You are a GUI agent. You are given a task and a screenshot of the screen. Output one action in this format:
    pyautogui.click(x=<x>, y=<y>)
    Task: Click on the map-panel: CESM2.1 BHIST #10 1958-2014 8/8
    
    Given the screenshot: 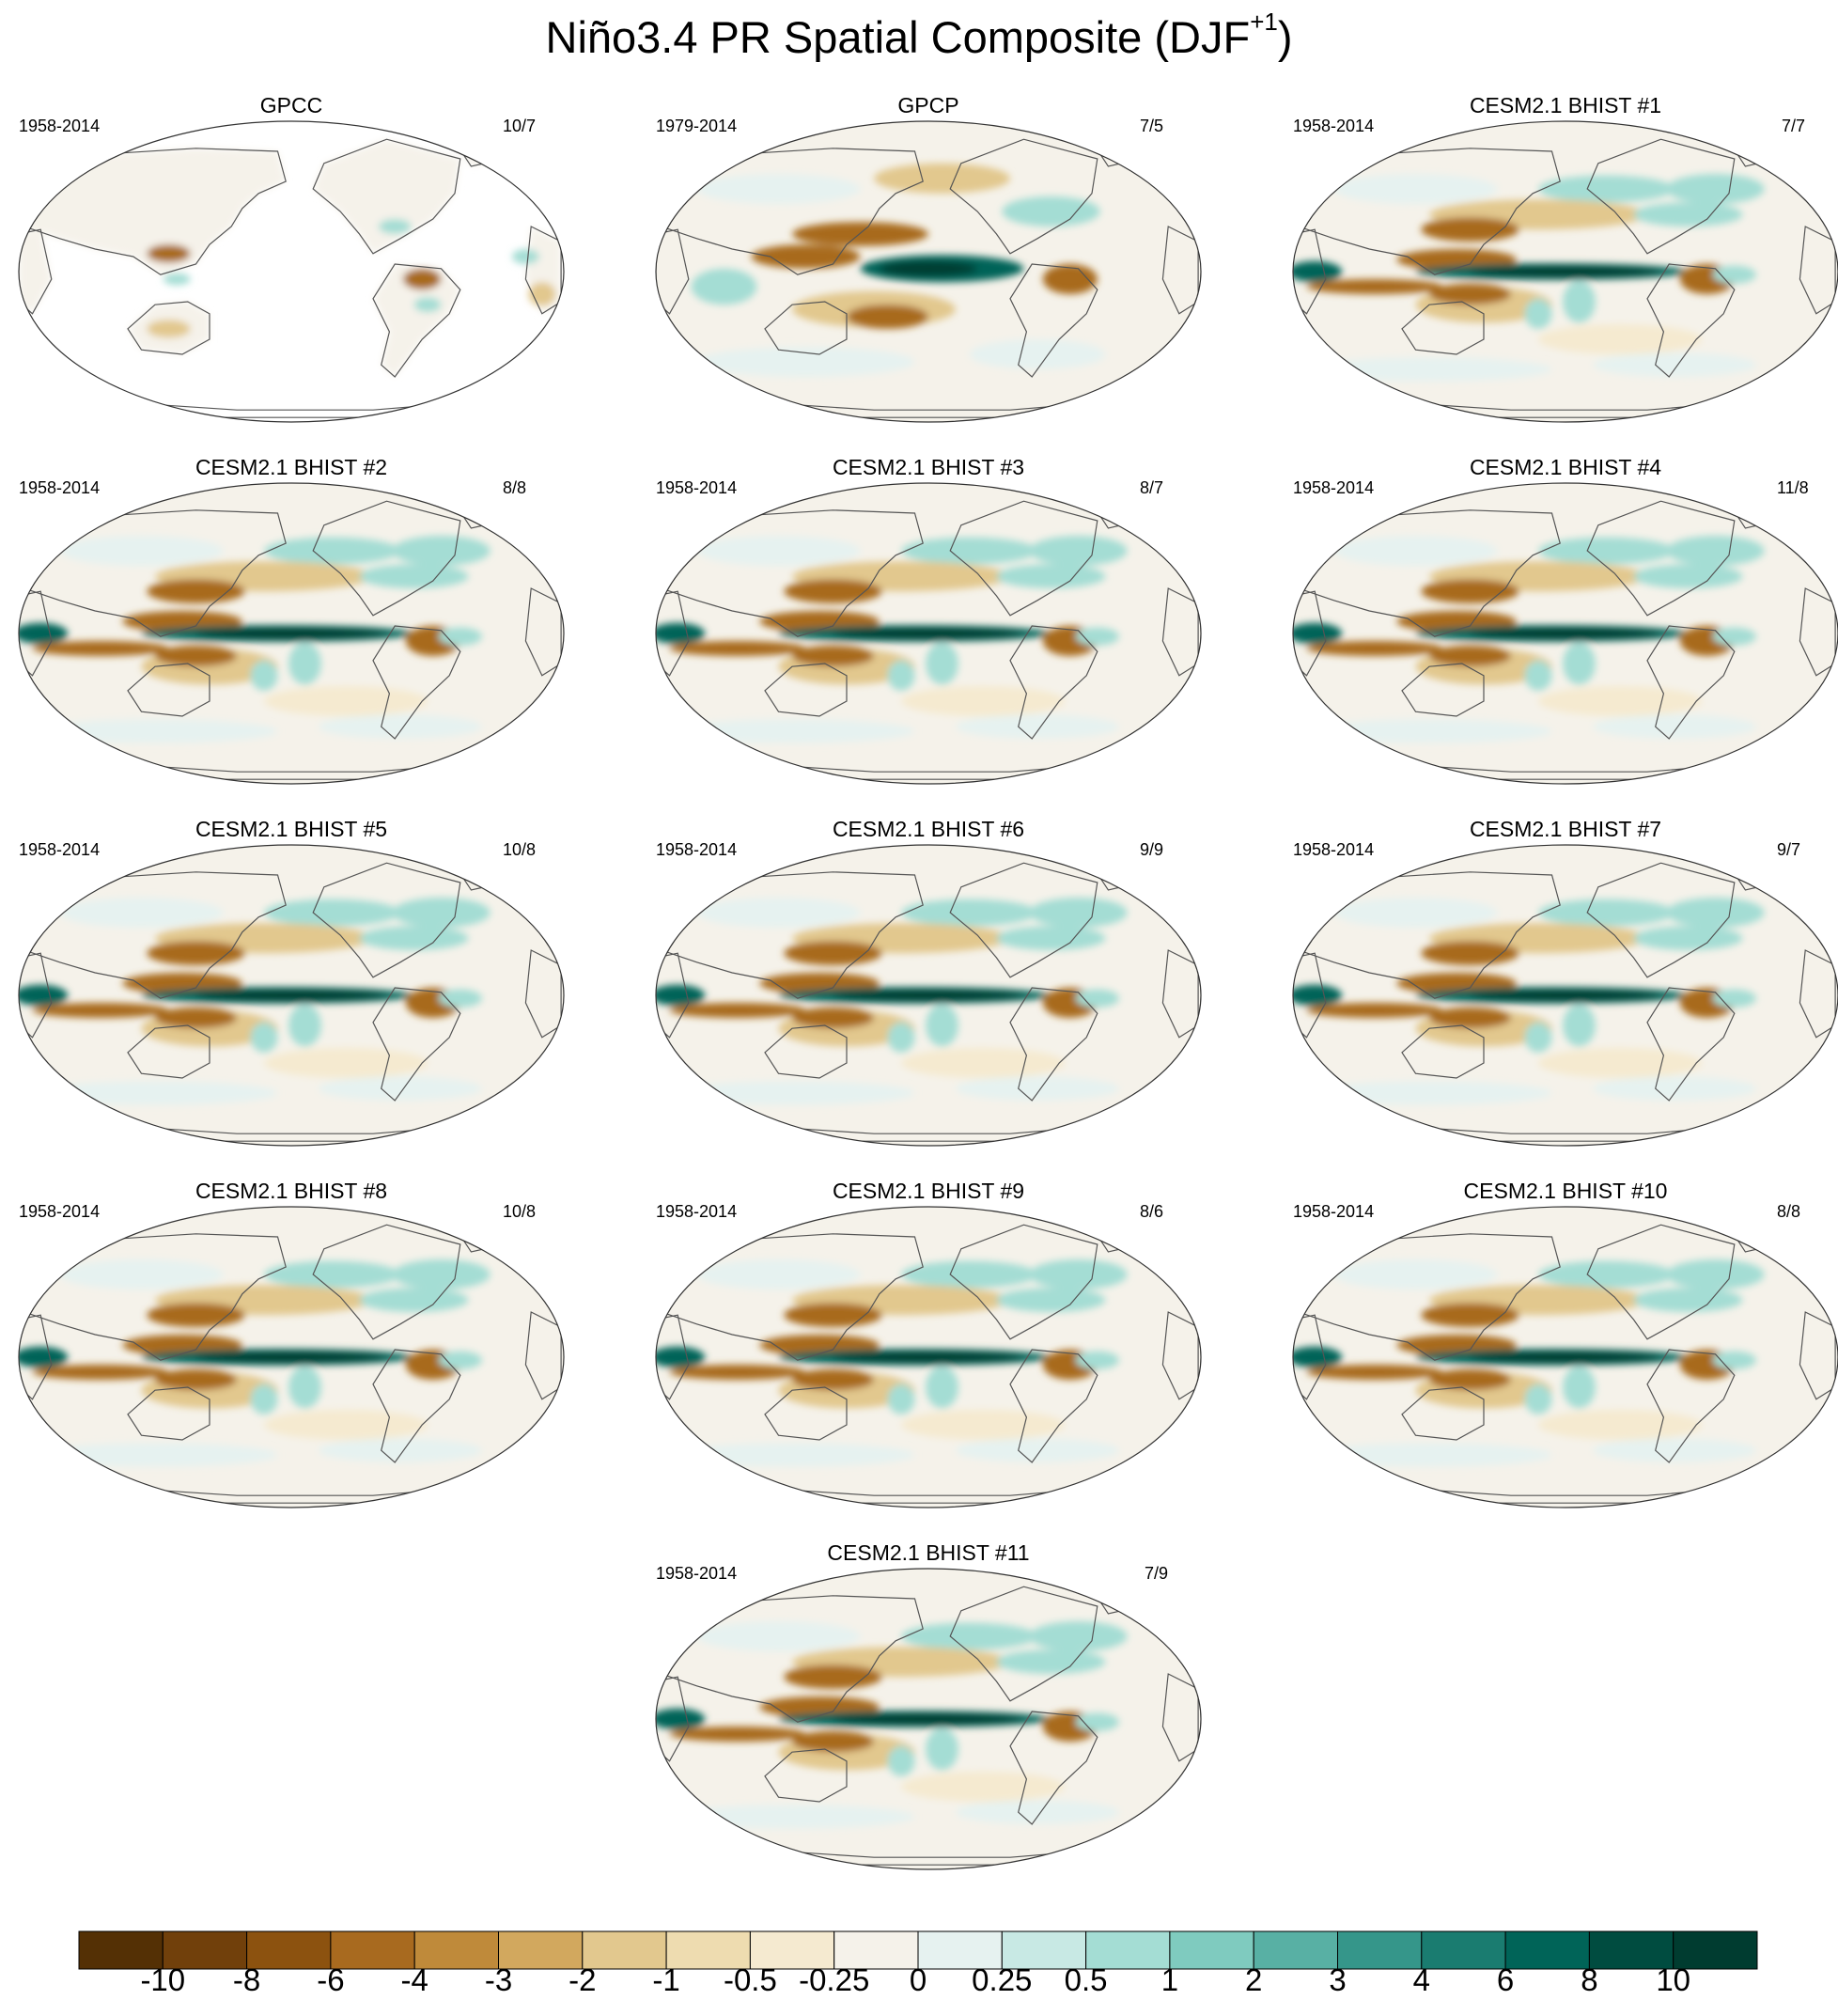 What is the action you would take?
    pyautogui.click(x=1561, y=1356)
    